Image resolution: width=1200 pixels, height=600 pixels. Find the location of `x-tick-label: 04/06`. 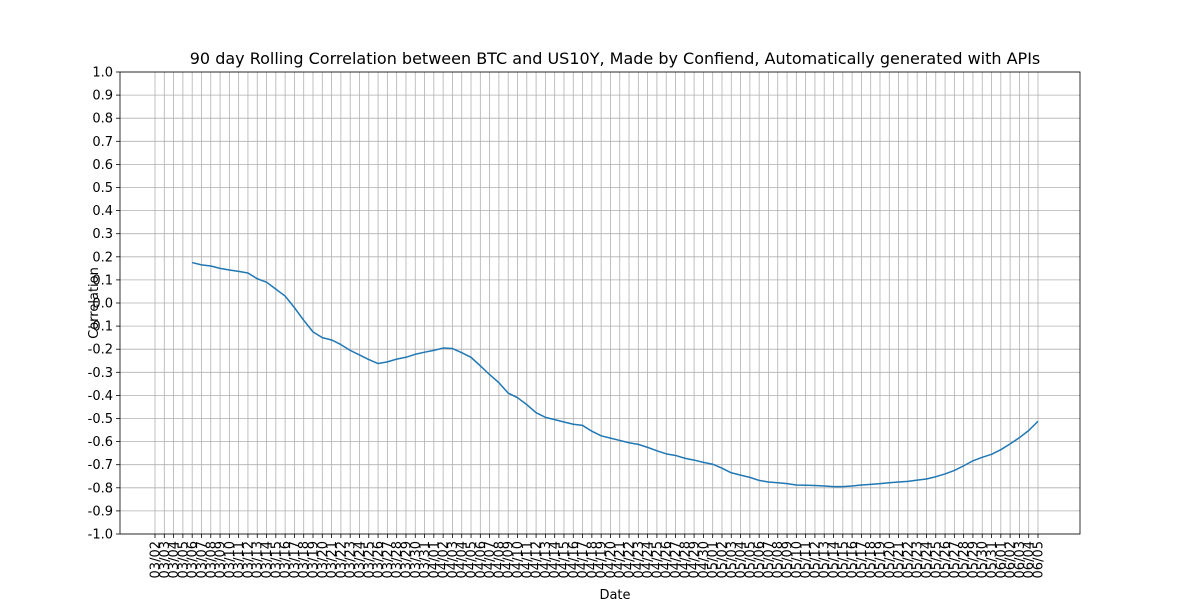

x-tick-label: 04/06 is located at coordinates (481, 559).